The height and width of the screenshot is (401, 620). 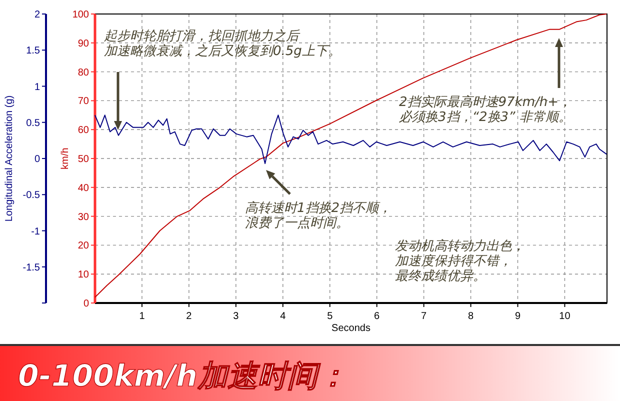 I want to click on y-tick-label: 70, so click(x=84, y=102).